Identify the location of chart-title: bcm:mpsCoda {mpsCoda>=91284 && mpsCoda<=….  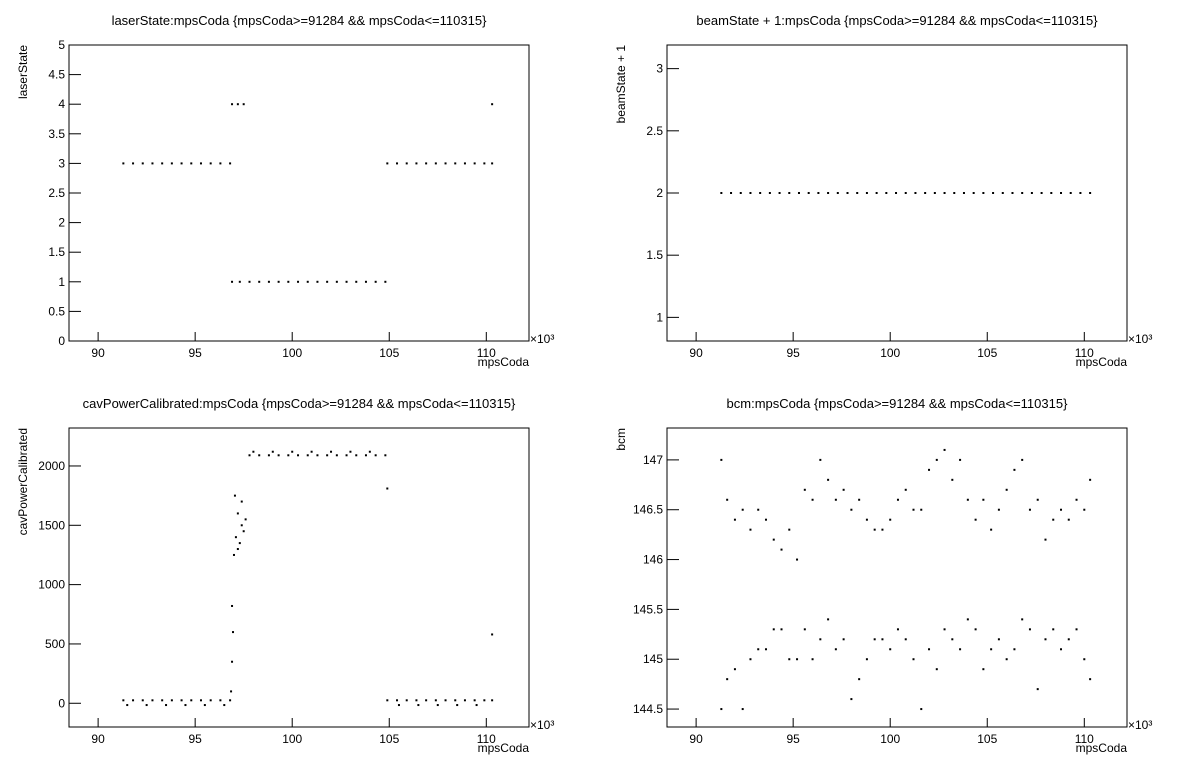
(898, 403).